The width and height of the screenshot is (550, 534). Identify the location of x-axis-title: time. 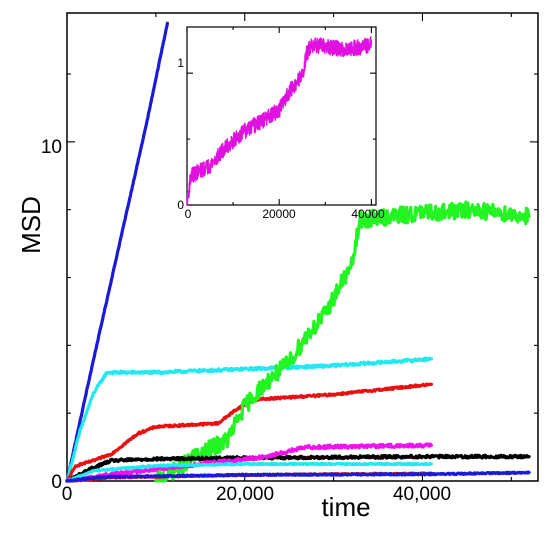
(345, 507).